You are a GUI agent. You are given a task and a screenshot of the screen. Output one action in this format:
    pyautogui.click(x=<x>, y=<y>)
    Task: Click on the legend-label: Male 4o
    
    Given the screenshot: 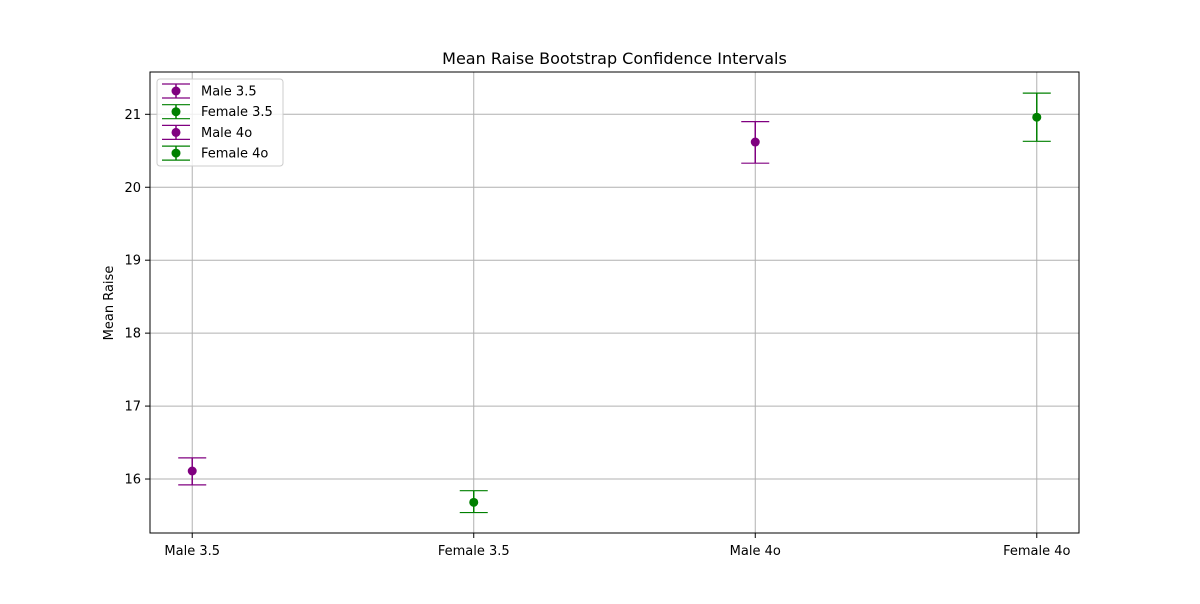 What is the action you would take?
    pyautogui.click(x=226, y=133)
    